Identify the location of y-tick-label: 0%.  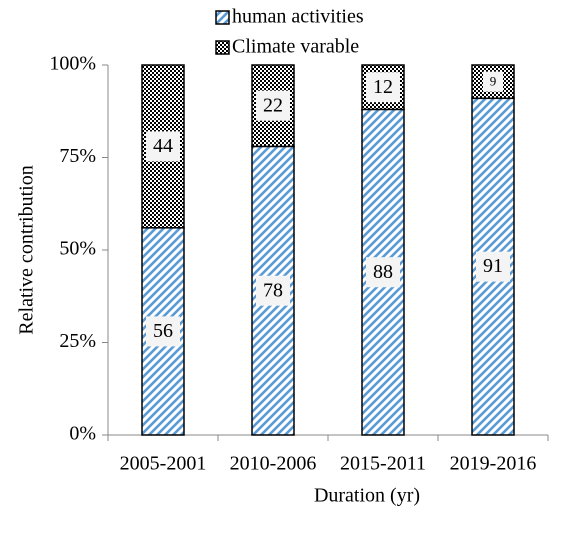
(82, 434).